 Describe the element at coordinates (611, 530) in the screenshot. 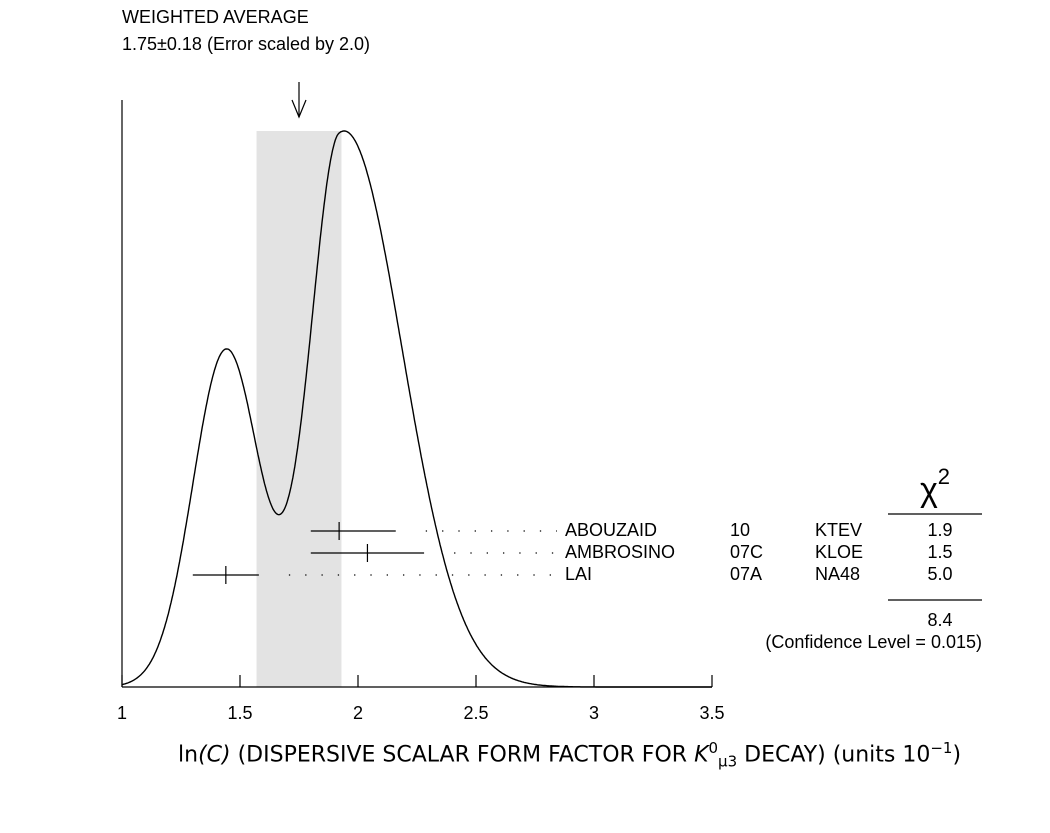

I see `measurement-name: ABOUZAID` at that location.